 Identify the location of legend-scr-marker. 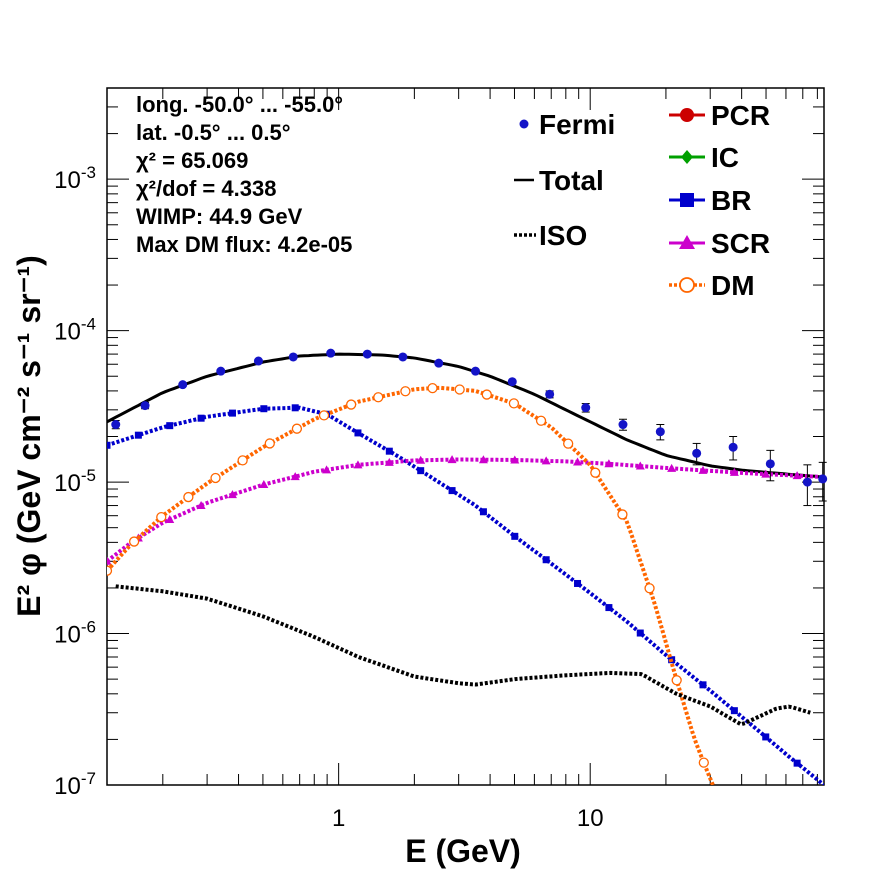
(687, 242).